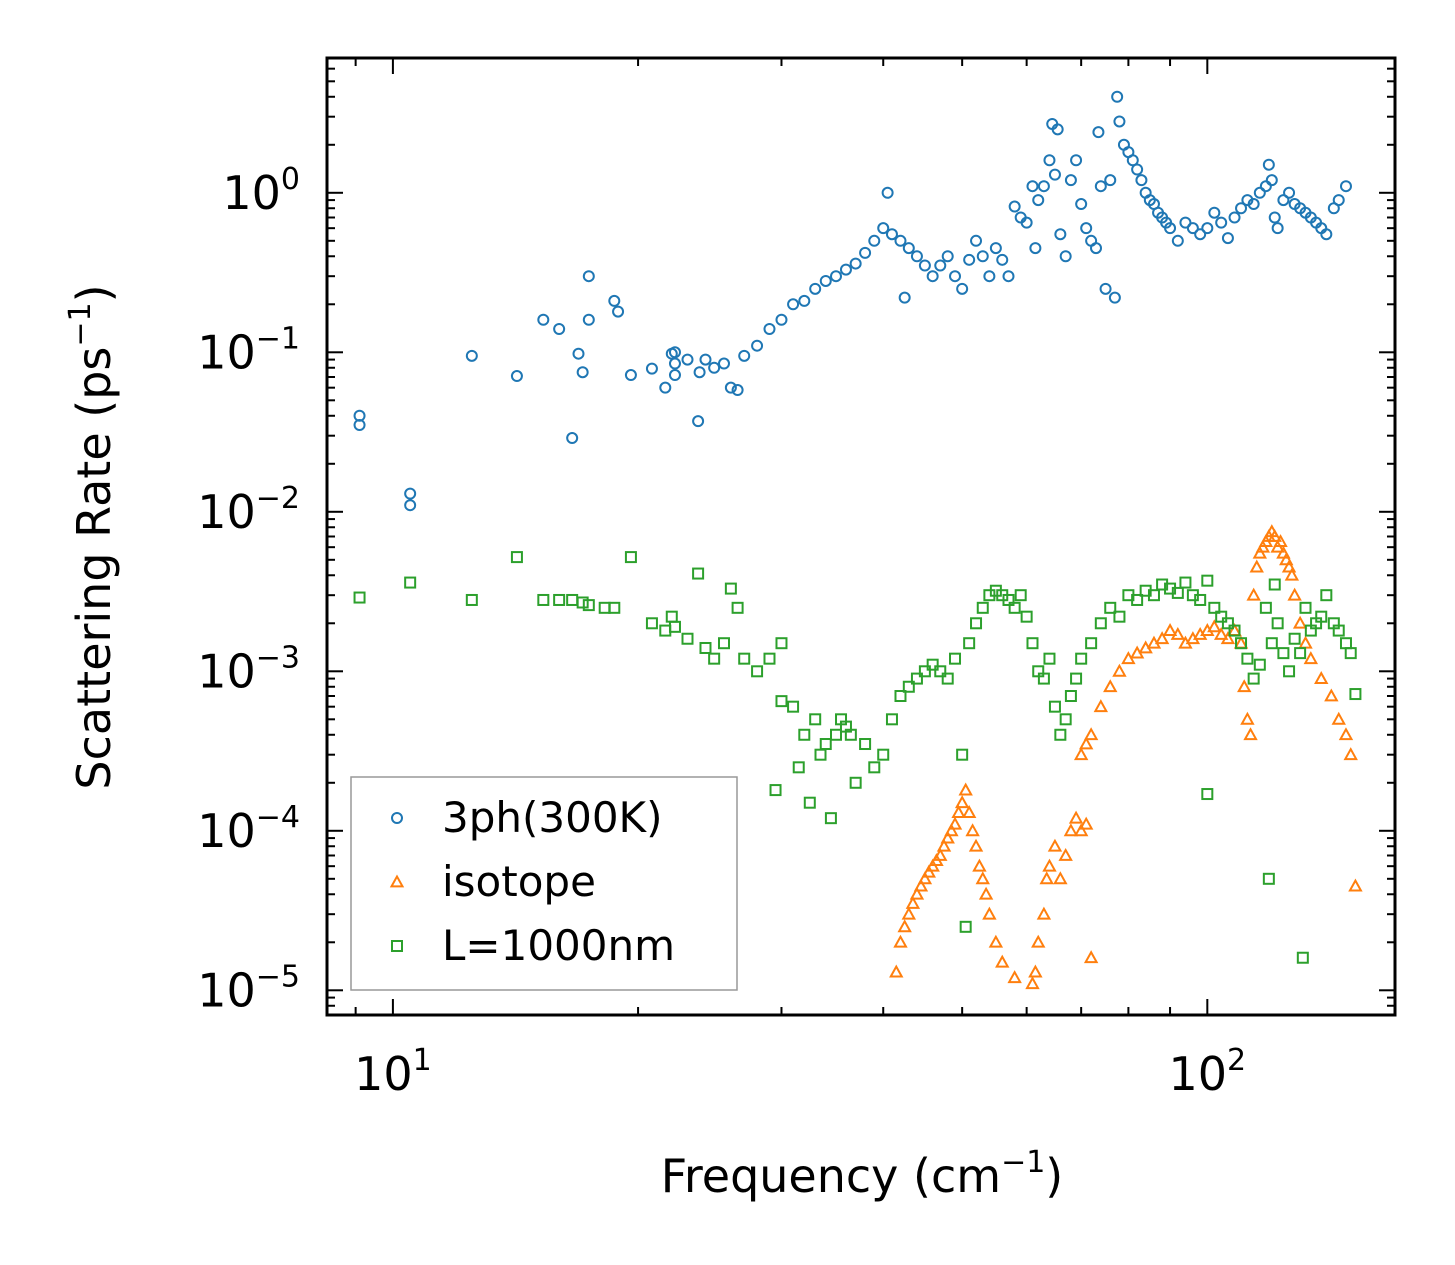 This screenshot has width=1455, height=1265. Describe the element at coordinates (248, 988) in the screenshot. I see `y-tick-label: 10⁻⁵` at that location.